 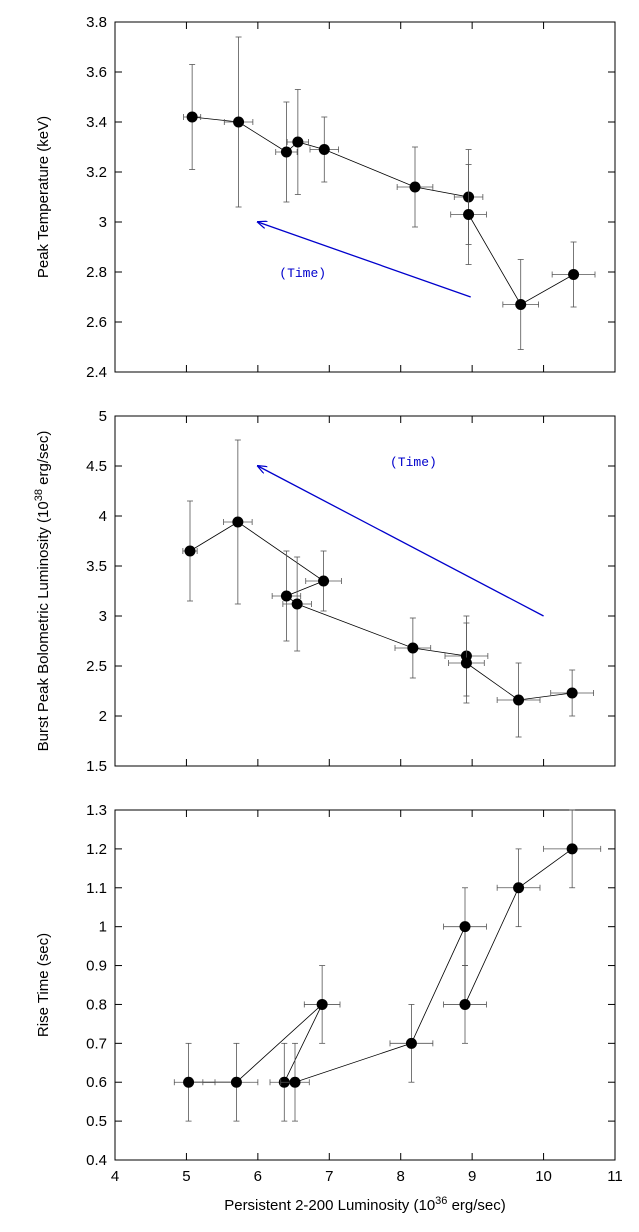 What do you see at coordinates (96, 1043) in the screenshot?
I see `y-tick-label: 0.7` at bounding box center [96, 1043].